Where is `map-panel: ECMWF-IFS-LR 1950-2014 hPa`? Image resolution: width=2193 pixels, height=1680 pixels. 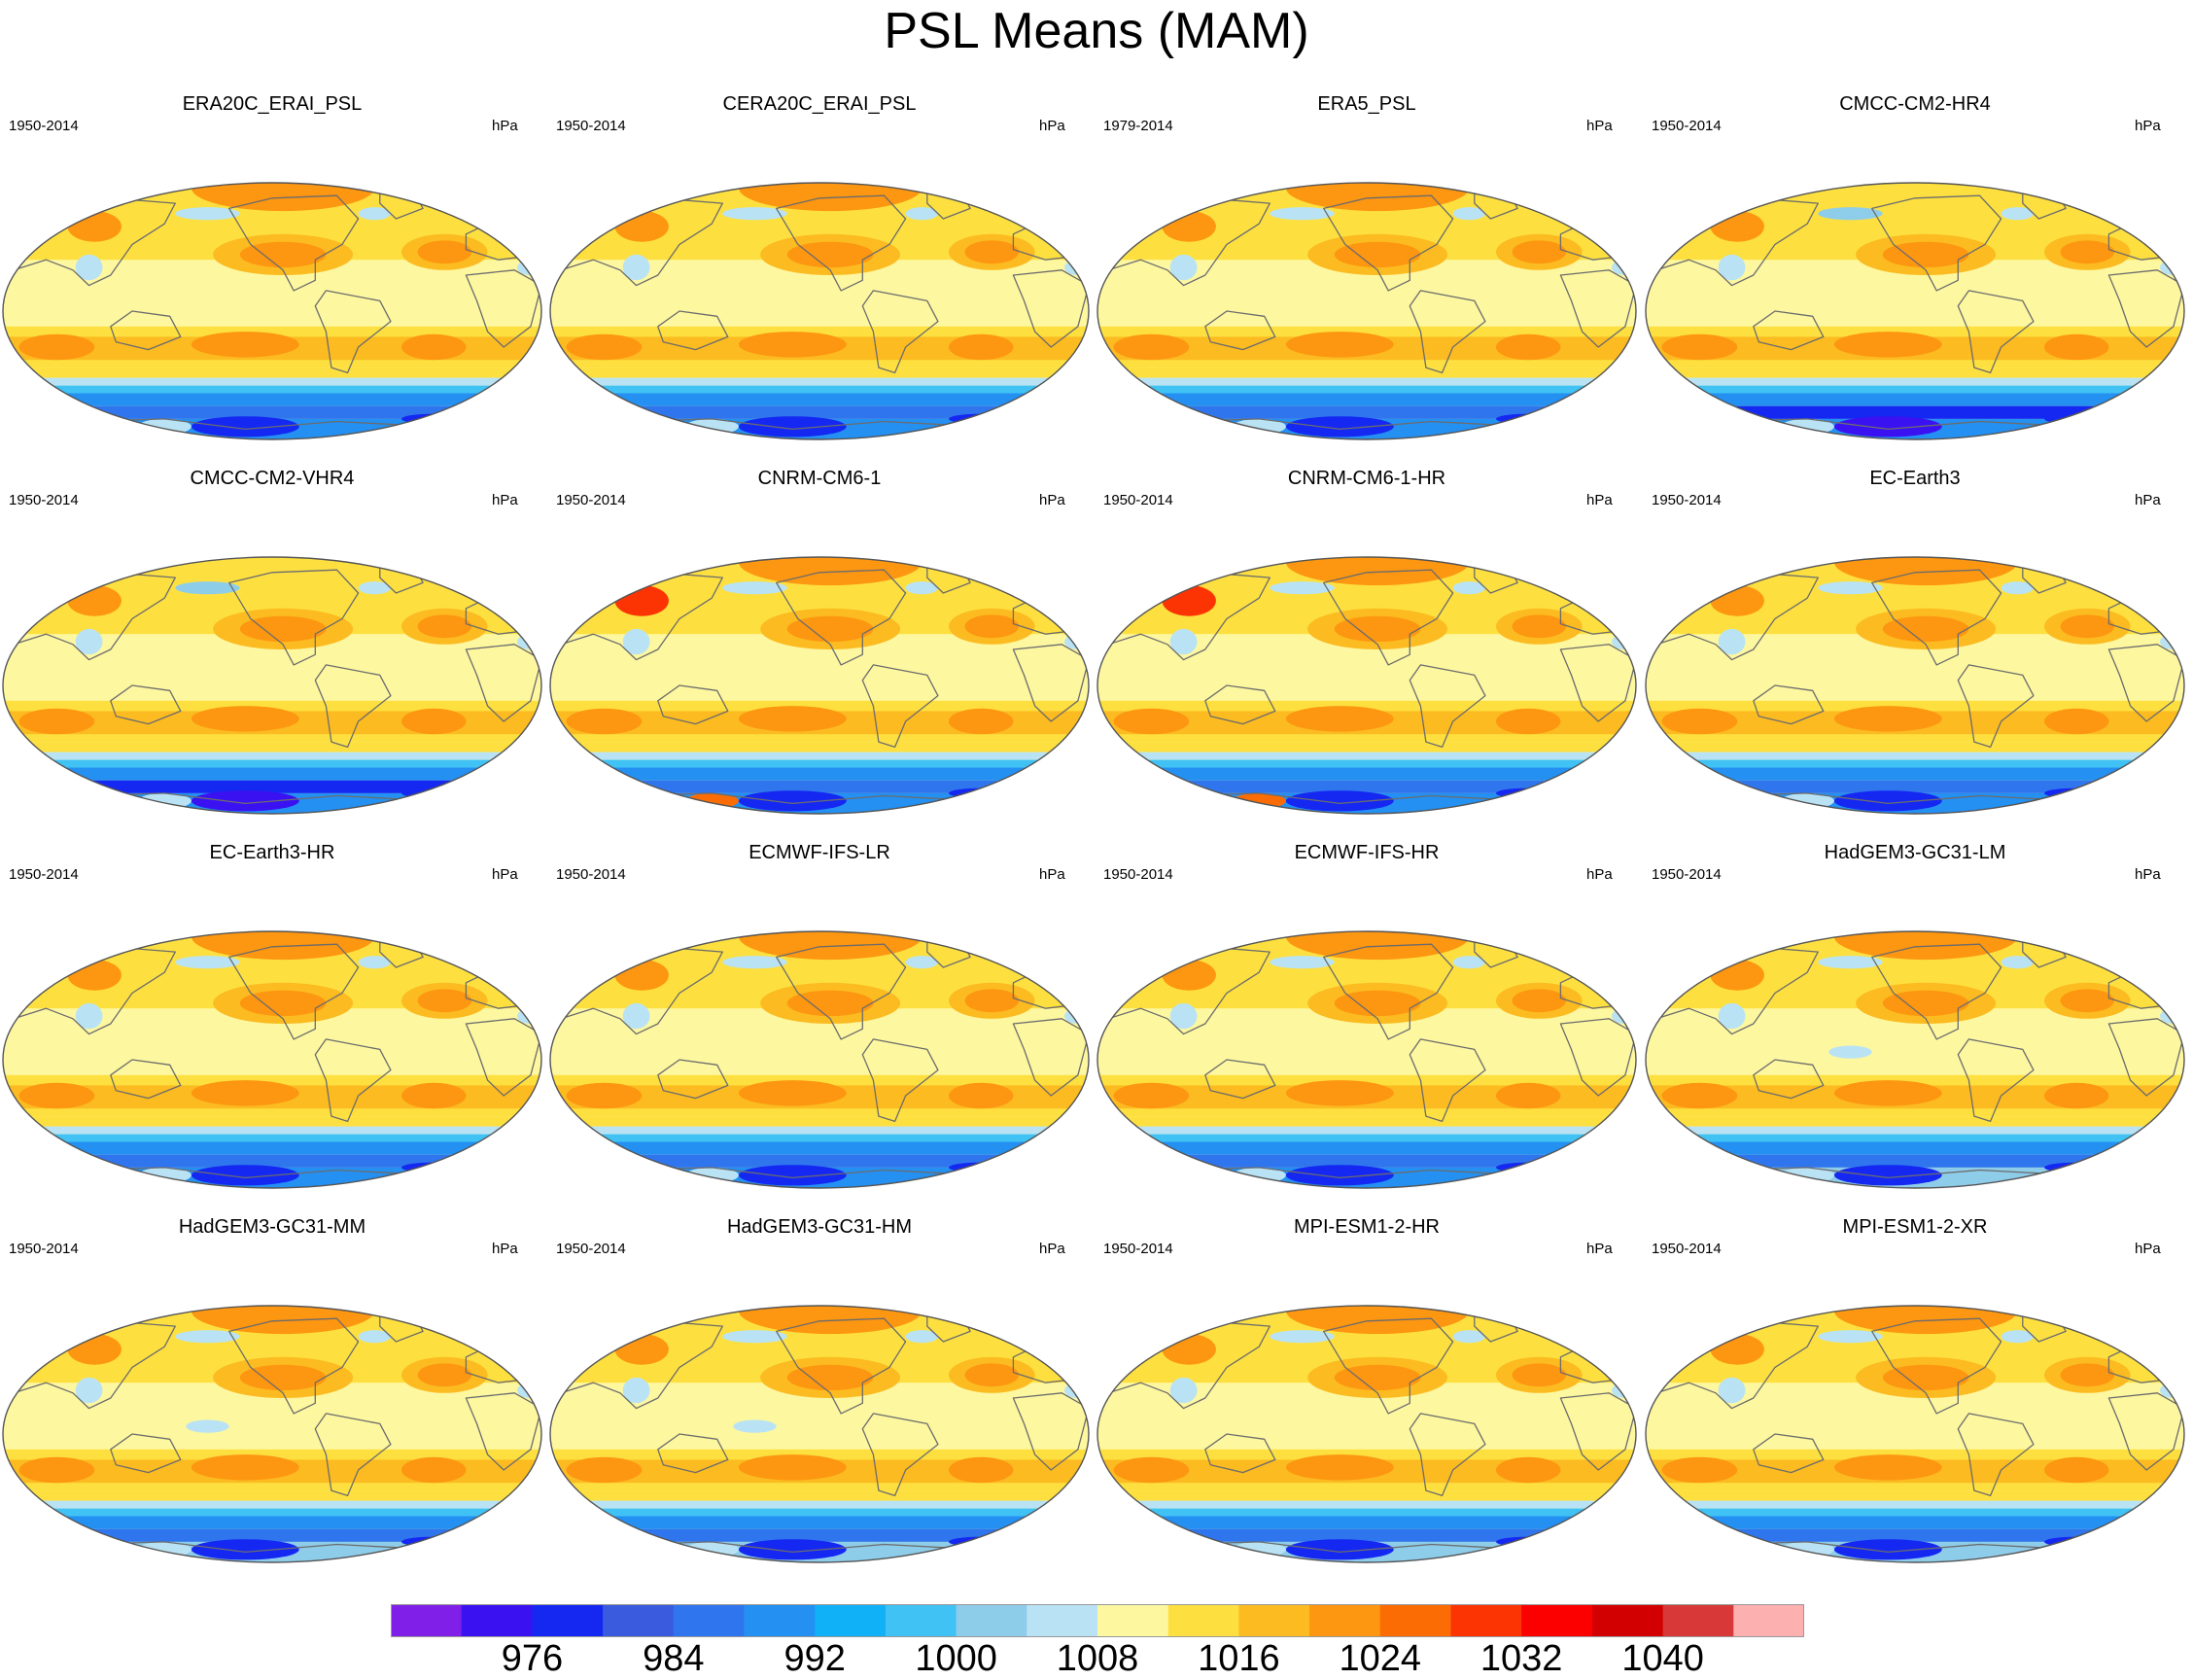
map-panel: ECMWF-IFS-LR 1950-2014 hPa is located at coordinates (819, 1019).